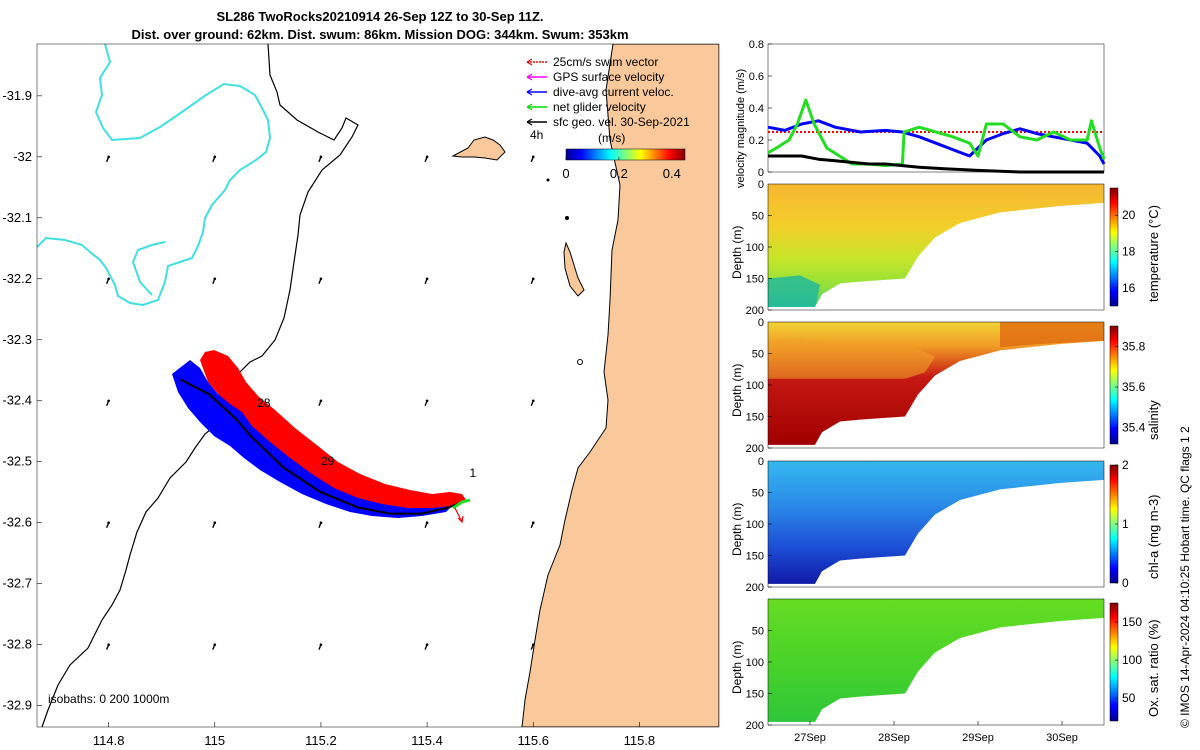 This screenshot has width=1200, height=750. I want to click on time-tick-label: 27Sep, so click(810, 738).